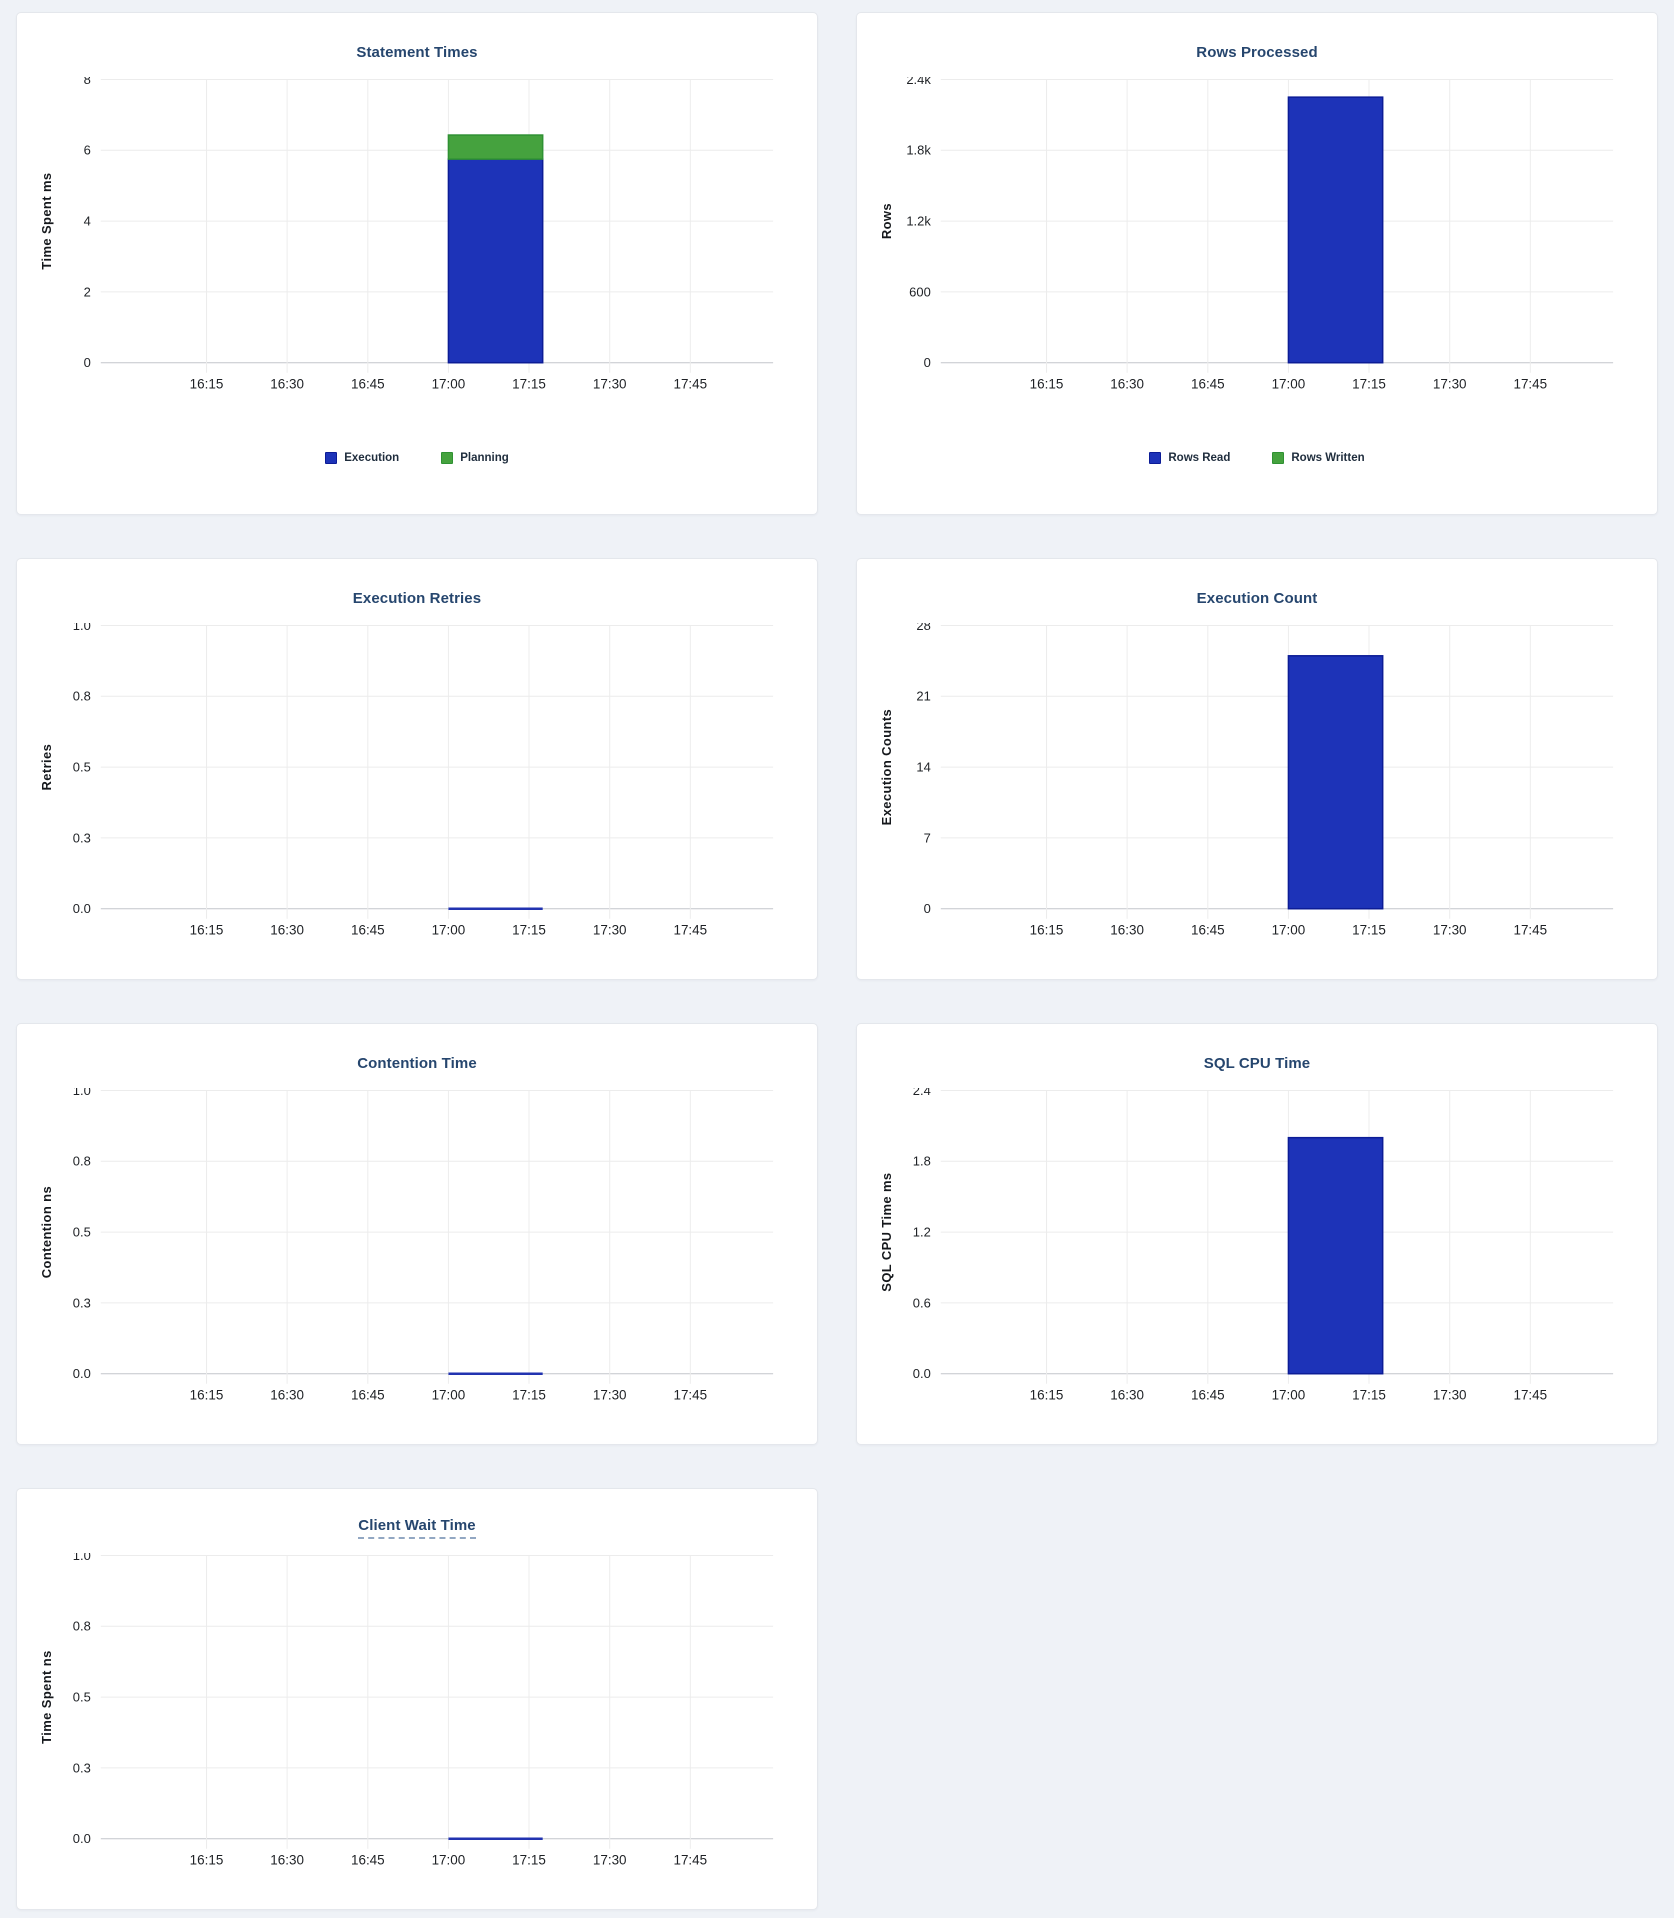  What do you see at coordinates (923, 767) in the screenshot?
I see `y-tick-label: 14` at bounding box center [923, 767].